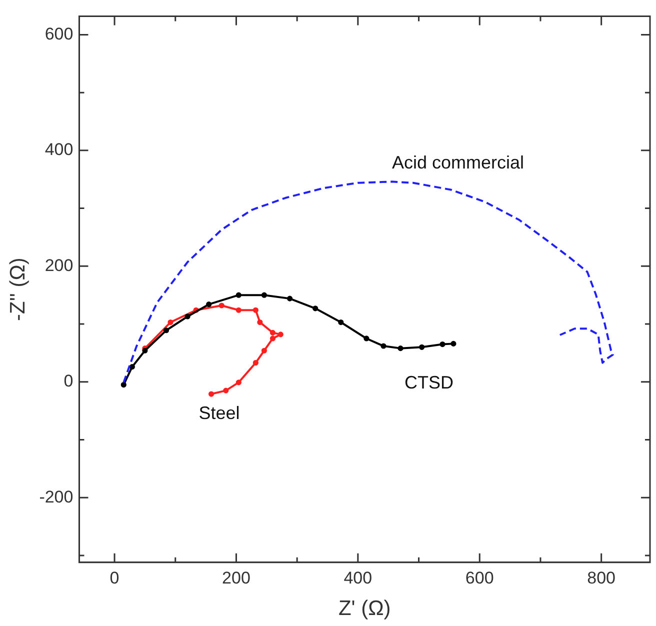 This screenshot has width=656, height=626. I want to click on y-tick-label: 0, so click(69, 381).